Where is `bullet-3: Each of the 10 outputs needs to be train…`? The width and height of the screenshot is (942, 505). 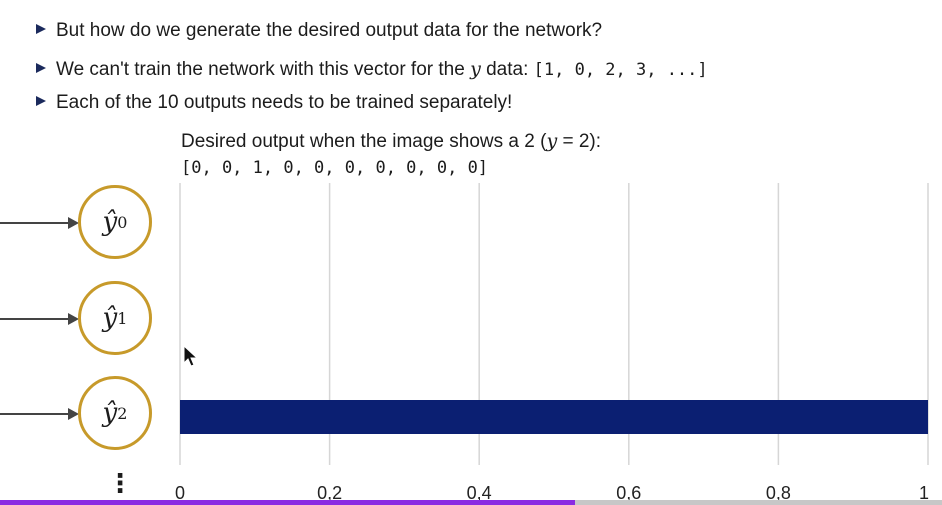
bullet-3: Each of the 10 outputs needs to be train… is located at coordinates (274, 103).